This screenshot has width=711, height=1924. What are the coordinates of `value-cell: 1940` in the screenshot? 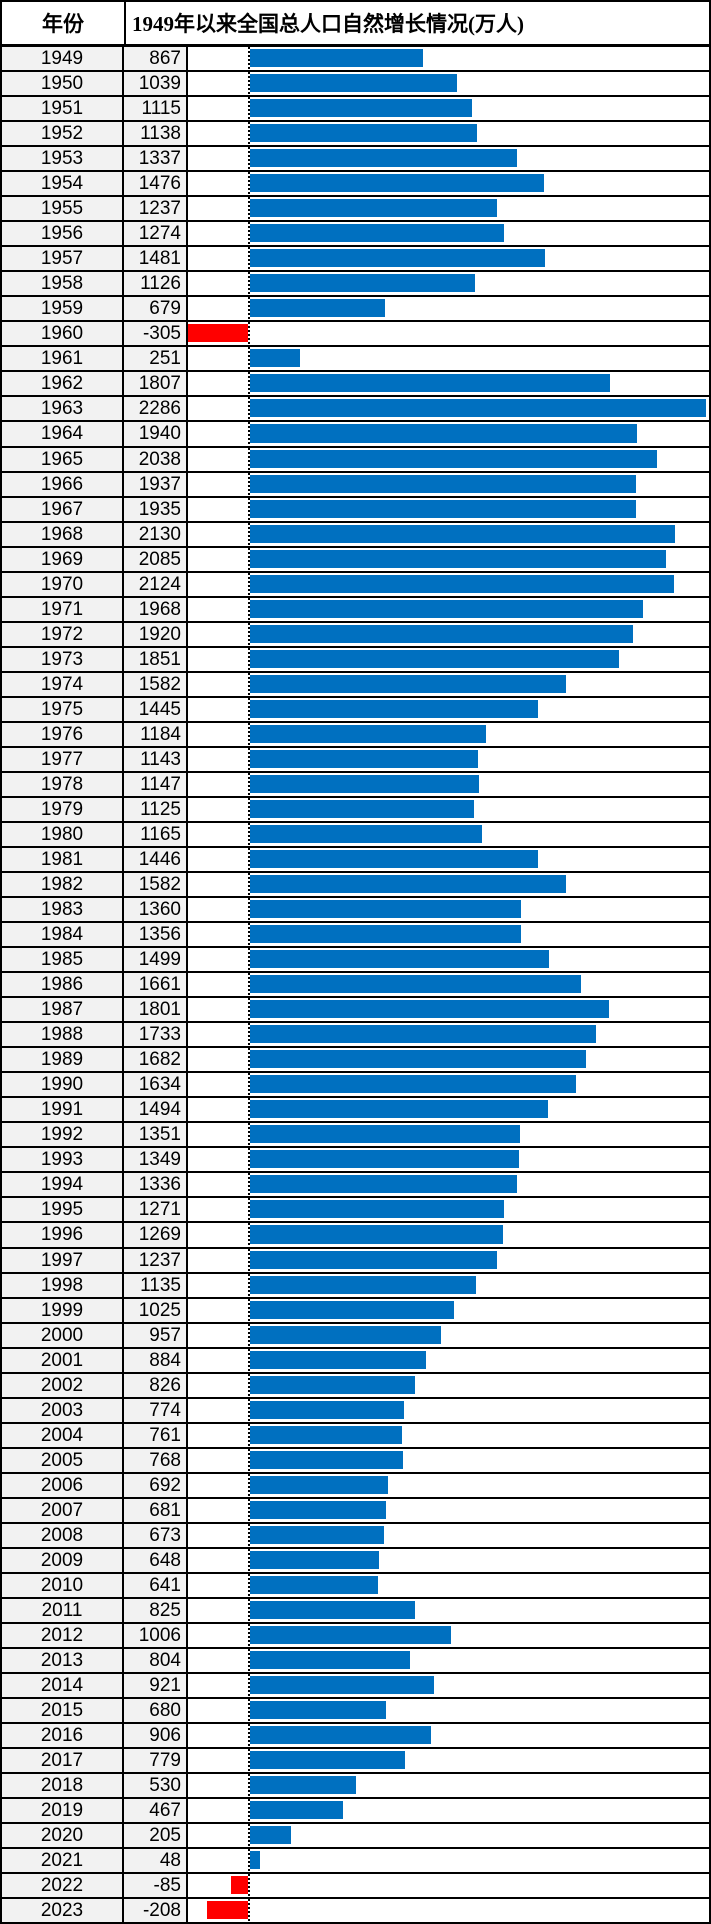 It's located at (156, 434).